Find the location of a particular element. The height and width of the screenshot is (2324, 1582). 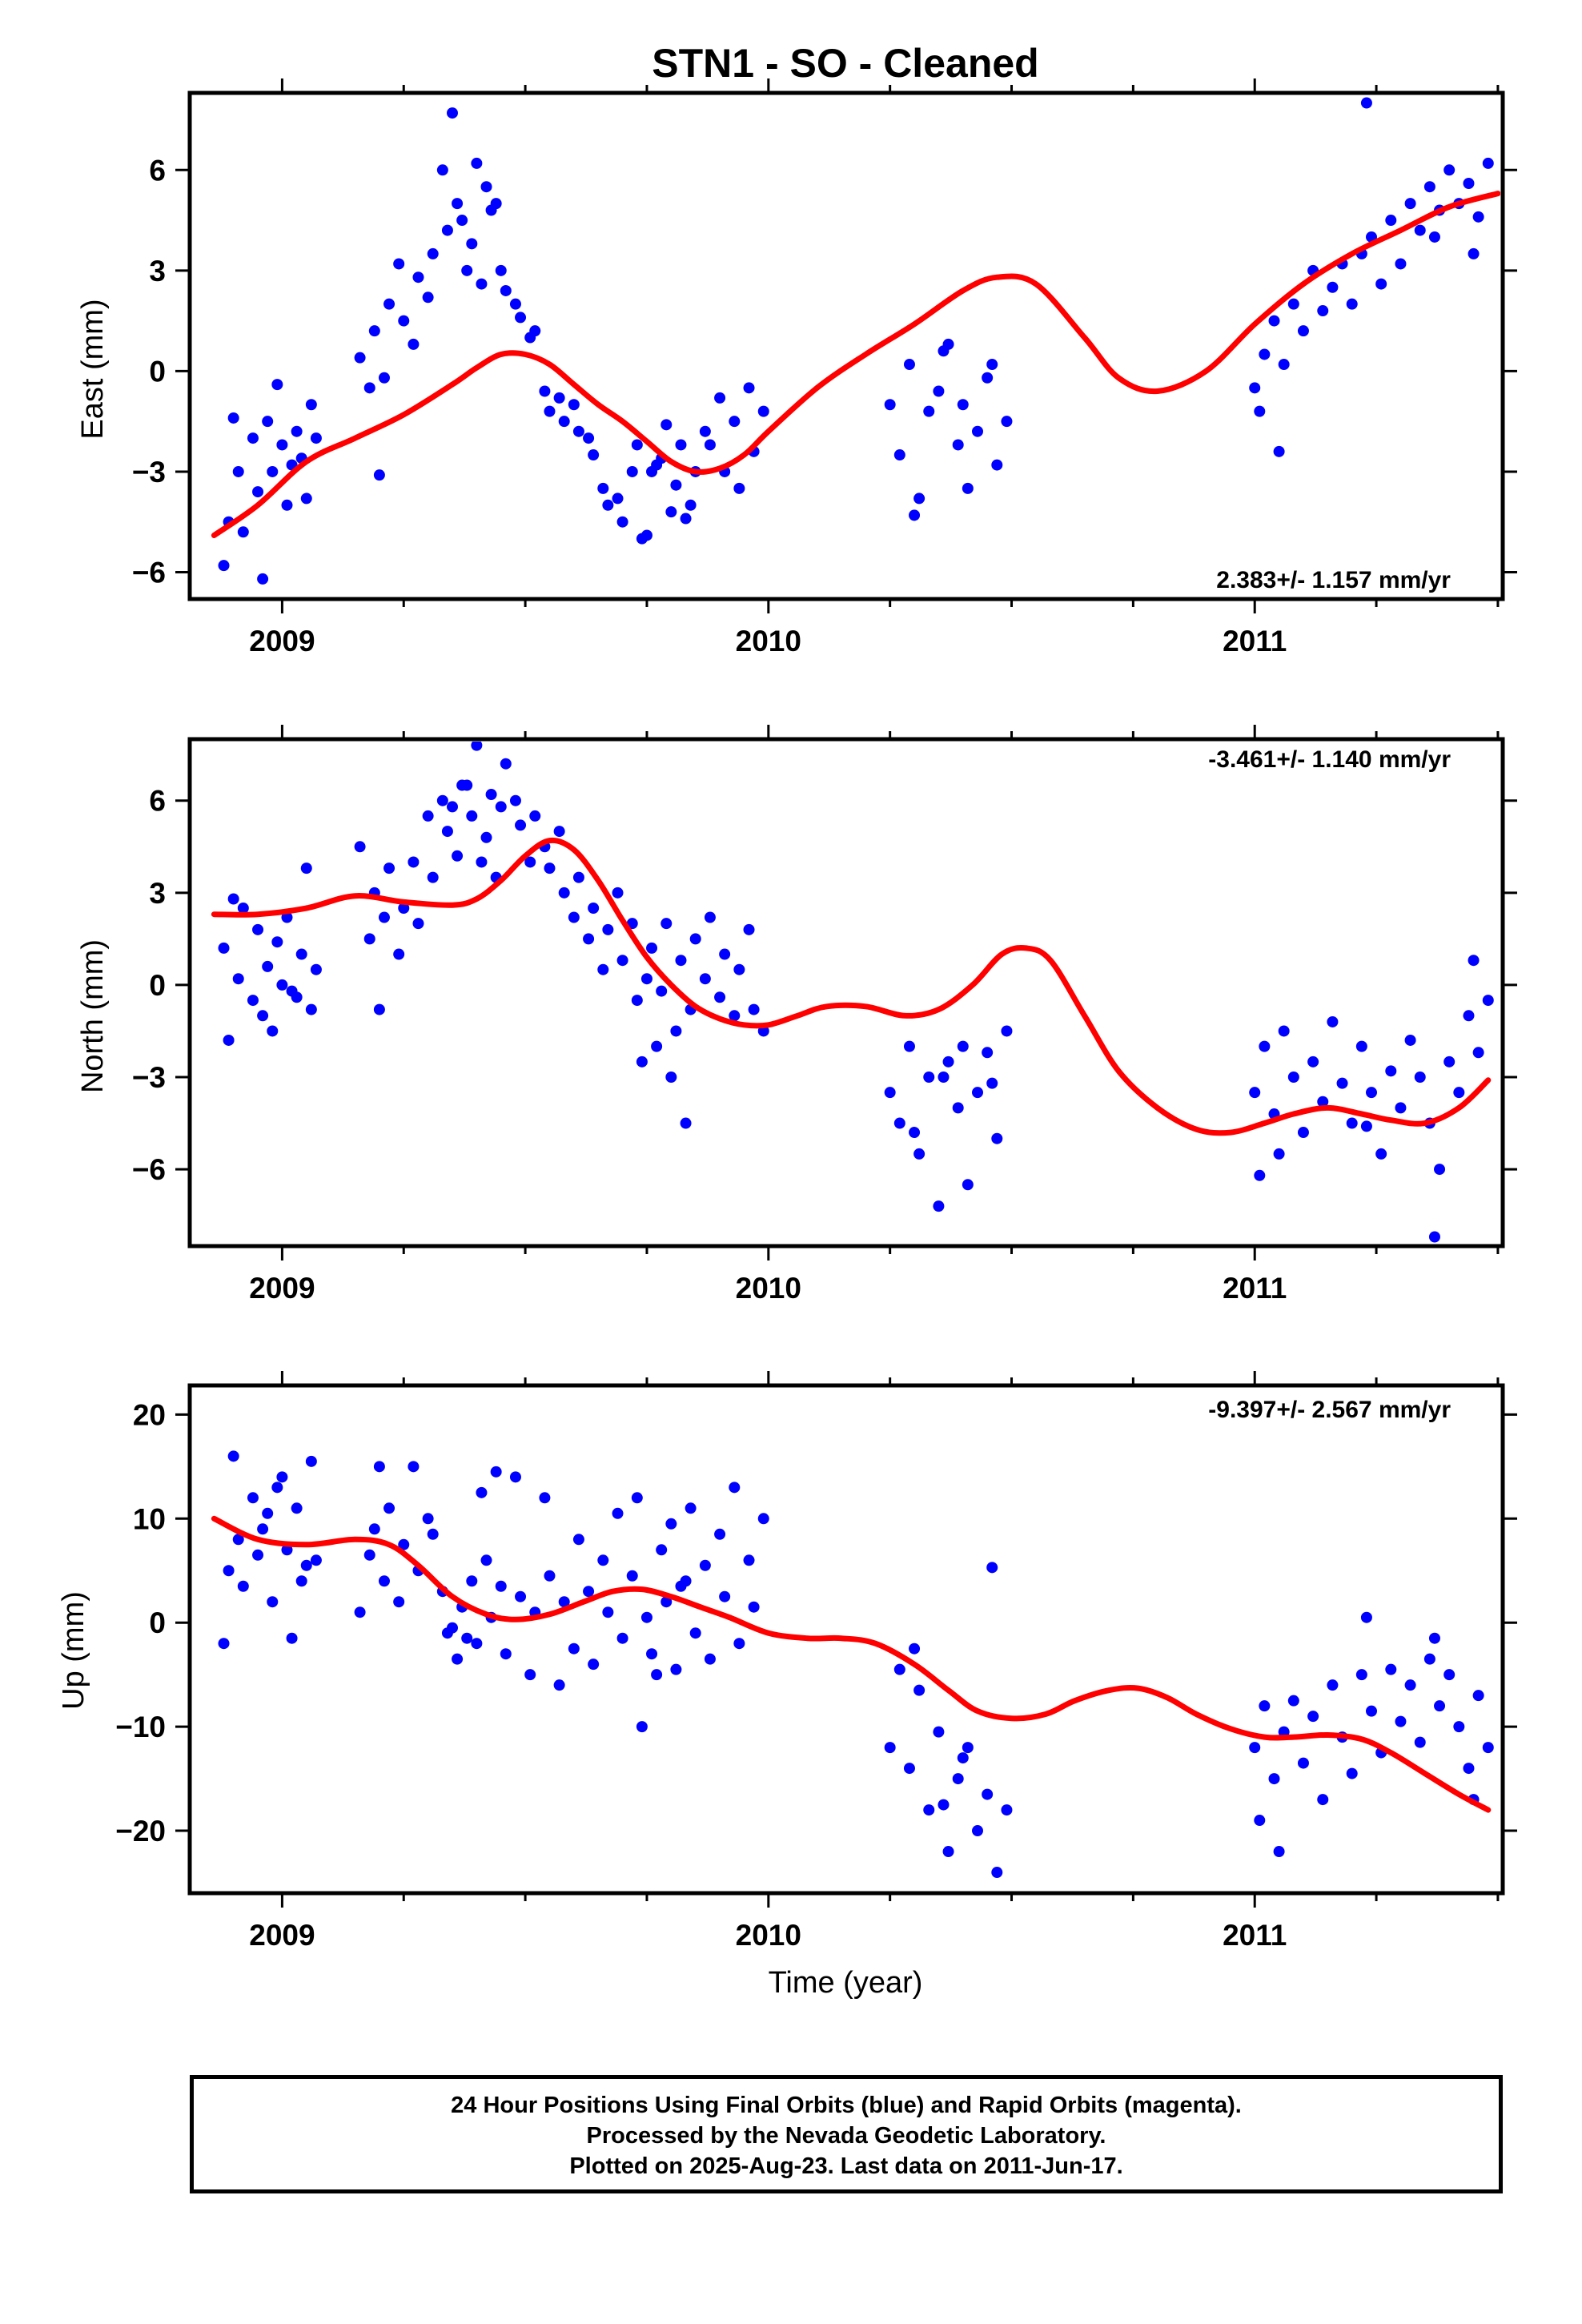

y-tick-label: 20 is located at coordinates (149, 1414).